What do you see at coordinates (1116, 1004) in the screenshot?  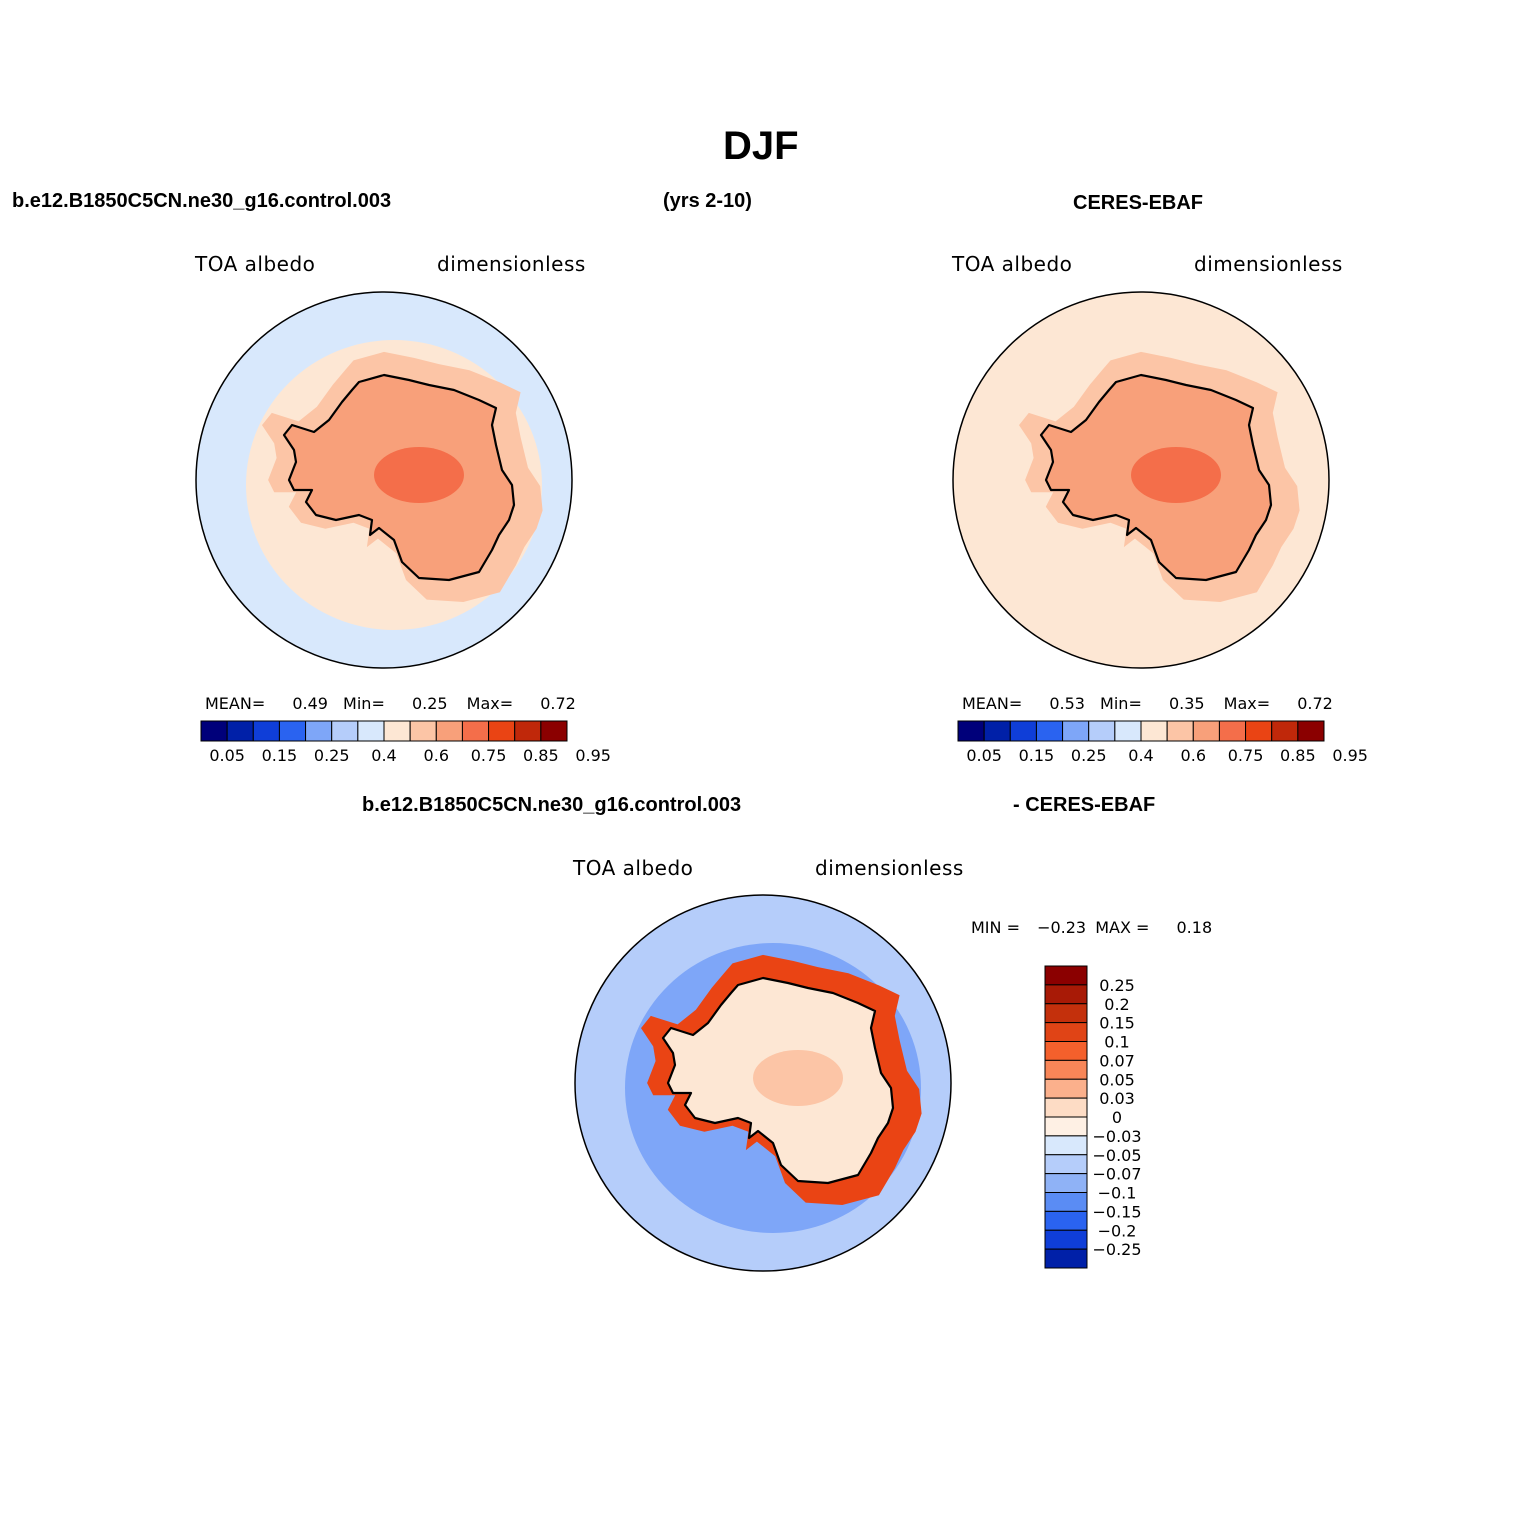 I see `colorbar-tick-label: 0.2` at bounding box center [1116, 1004].